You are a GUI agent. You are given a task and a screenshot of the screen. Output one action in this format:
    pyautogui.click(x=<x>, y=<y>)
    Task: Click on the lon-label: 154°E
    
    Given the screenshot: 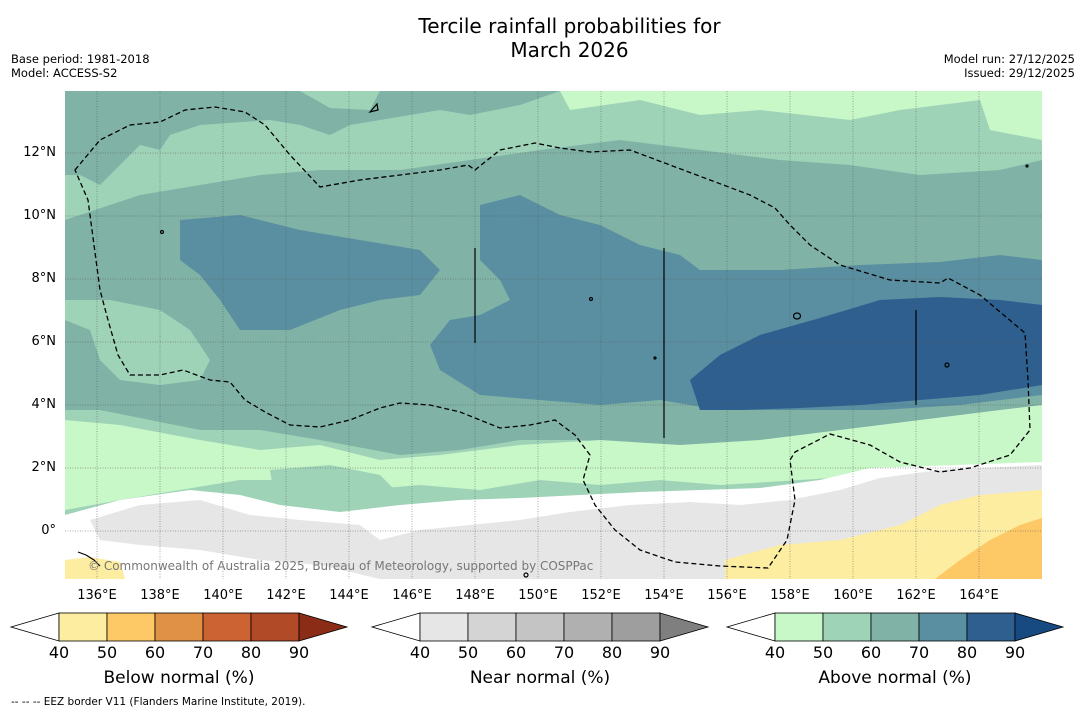 What is the action you would take?
    pyautogui.click(x=664, y=595)
    